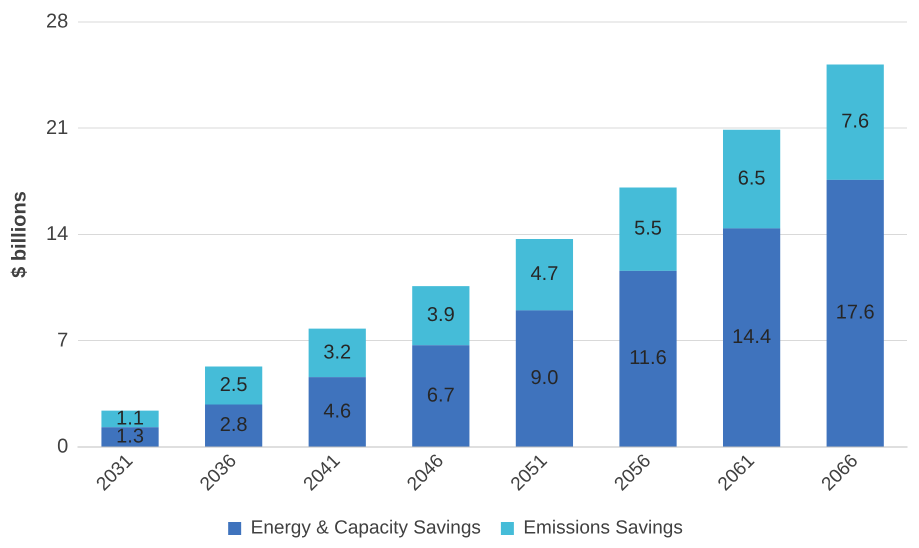 Image resolution: width=919 pixels, height=548 pixels. I want to click on data-label: 7.6, so click(855, 121).